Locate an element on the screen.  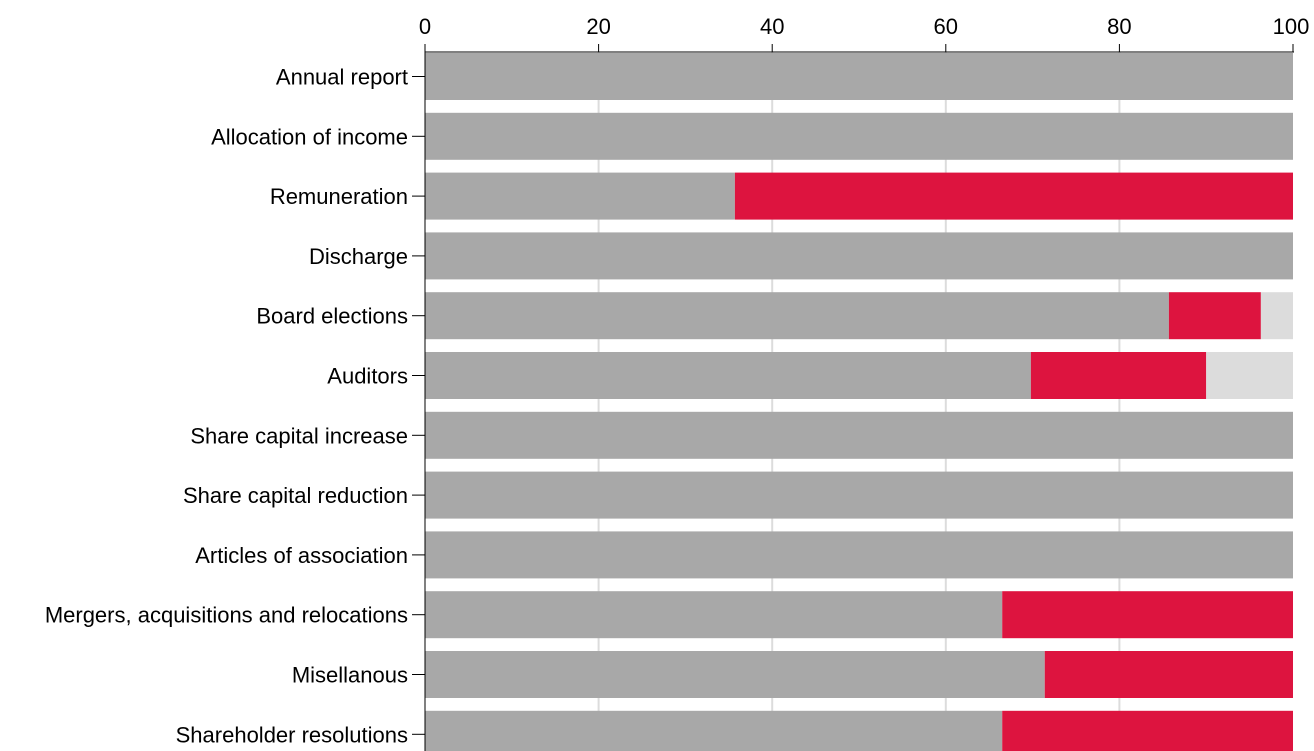
x-tick-label: 40 is located at coordinates (772, 26).